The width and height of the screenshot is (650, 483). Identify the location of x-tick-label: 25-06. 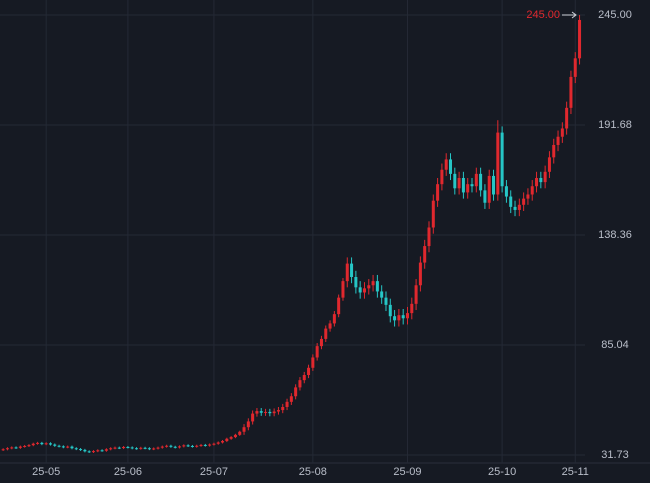
(128, 472).